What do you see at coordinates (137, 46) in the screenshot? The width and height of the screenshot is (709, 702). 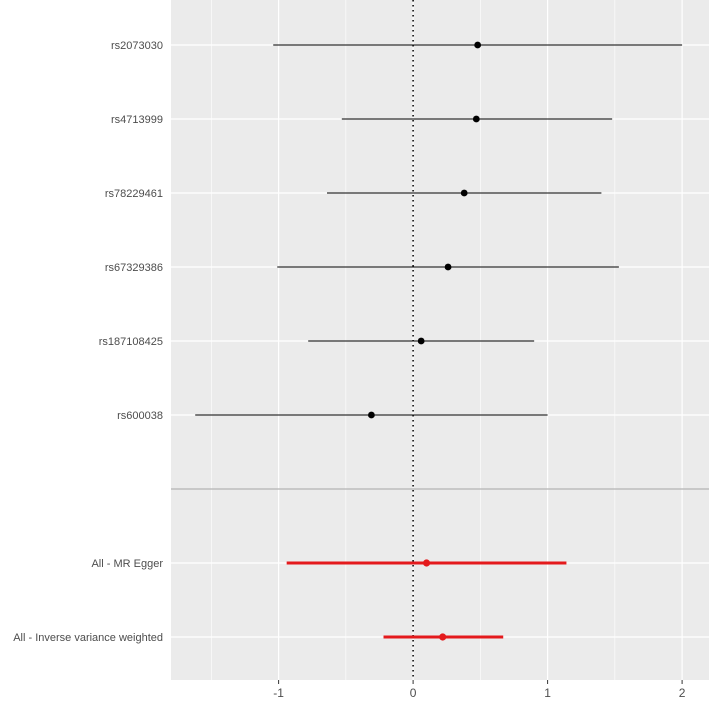 I see `snp-label: rs2073030` at bounding box center [137, 46].